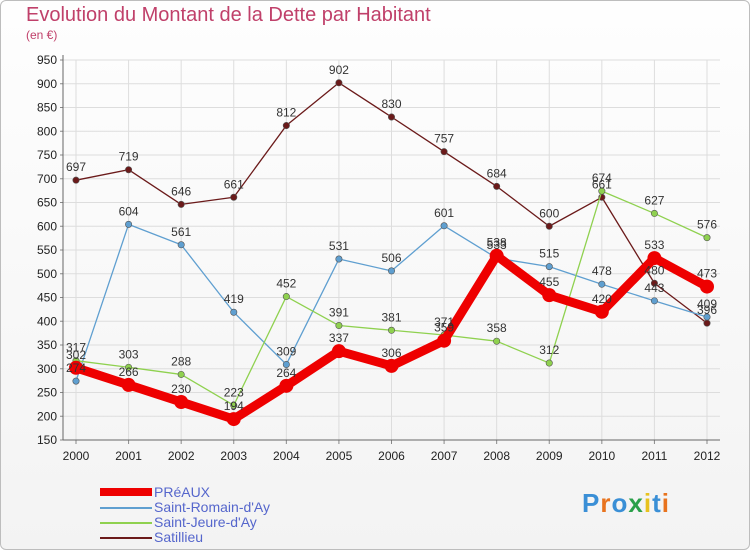 The image size is (750, 550). Describe the element at coordinates (444, 322) in the screenshot. I see `data-label: 371` at that location.